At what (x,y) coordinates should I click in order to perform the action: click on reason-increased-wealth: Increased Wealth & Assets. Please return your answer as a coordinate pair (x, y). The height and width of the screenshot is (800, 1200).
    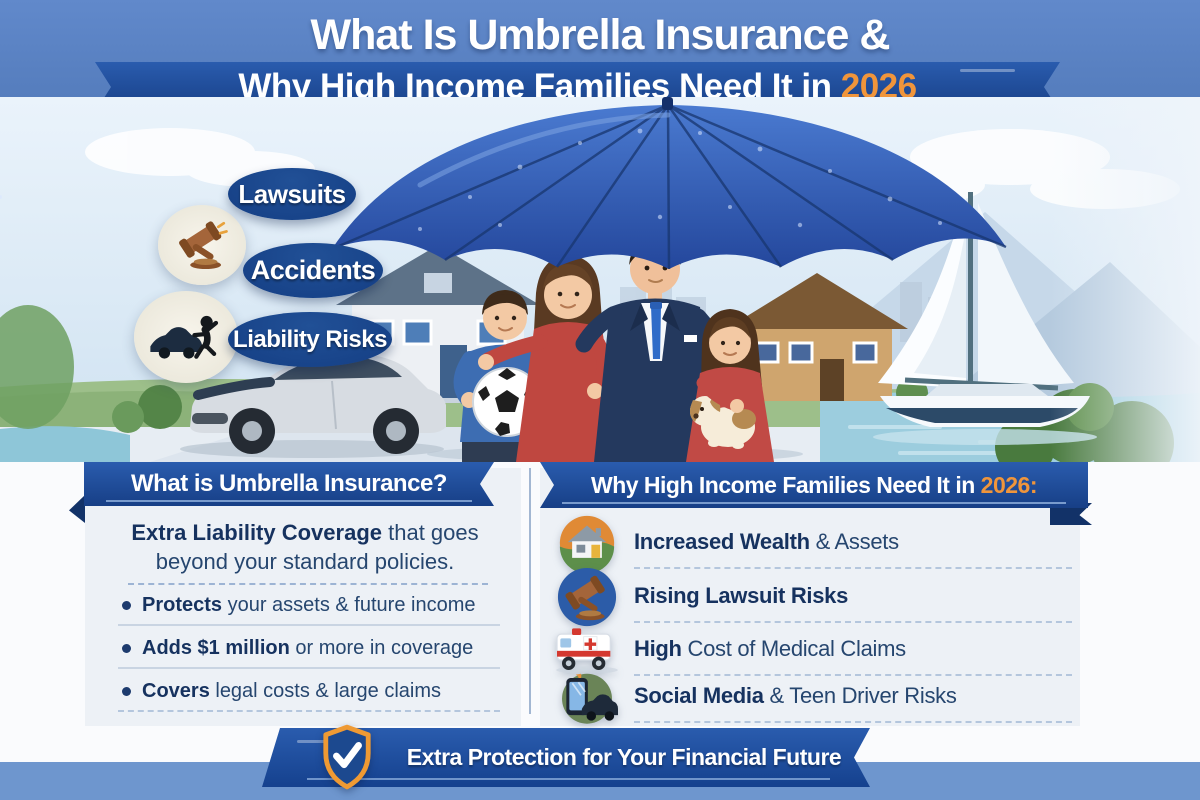
    Looking at the image, I should click on (812, 543).